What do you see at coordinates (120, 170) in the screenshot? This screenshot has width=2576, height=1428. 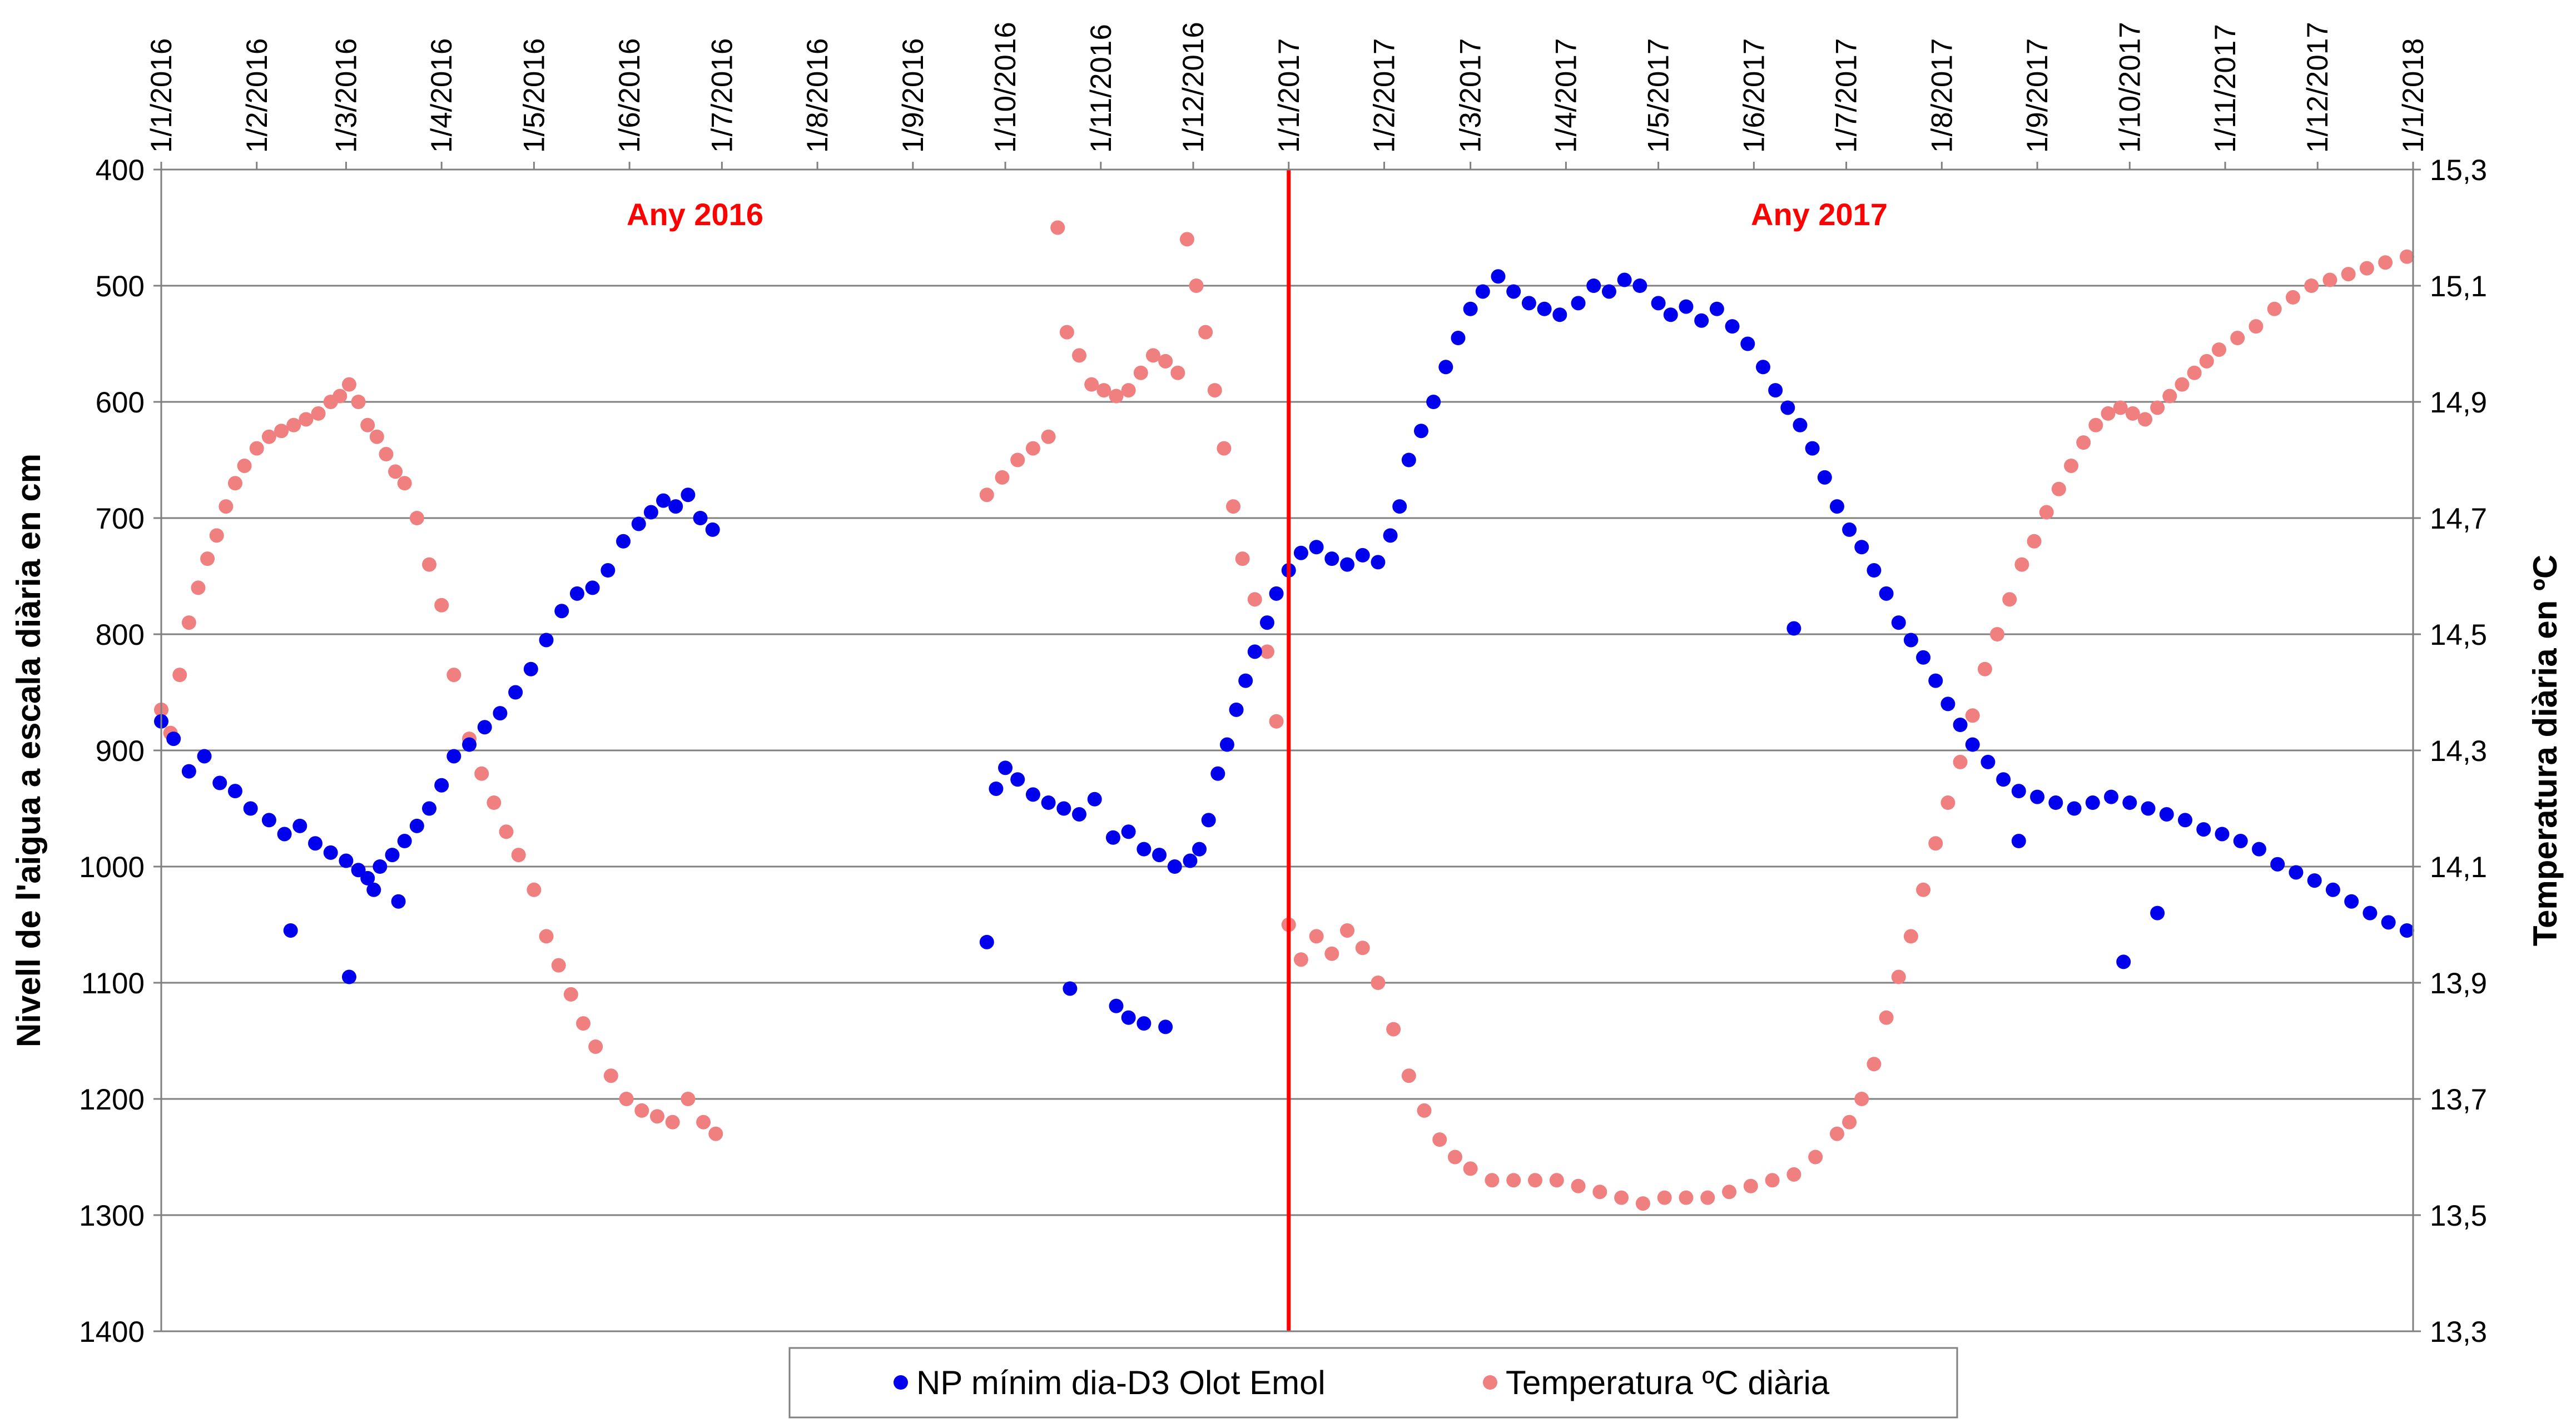 I see `left-tick-label: 400` at bounding box center [120, 170].